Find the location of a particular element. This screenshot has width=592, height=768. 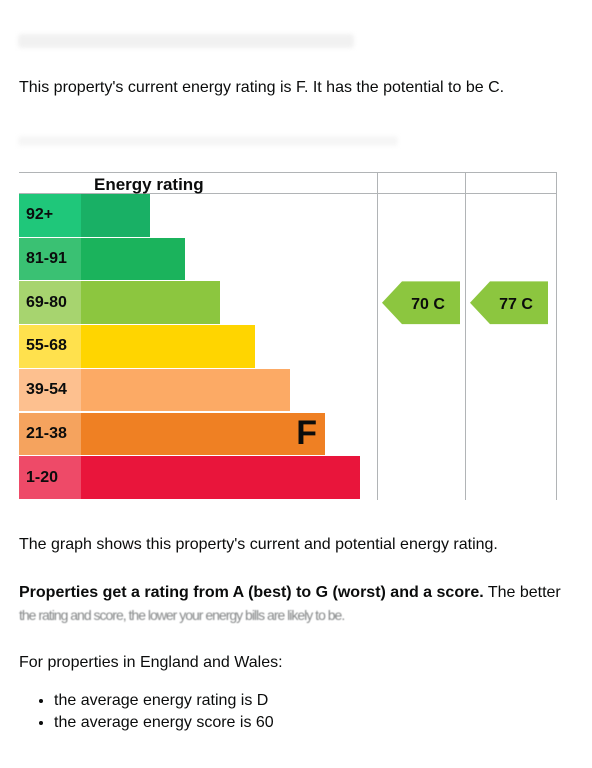

potential-arrow-1: 70 C is located at coordinates (421, 303).